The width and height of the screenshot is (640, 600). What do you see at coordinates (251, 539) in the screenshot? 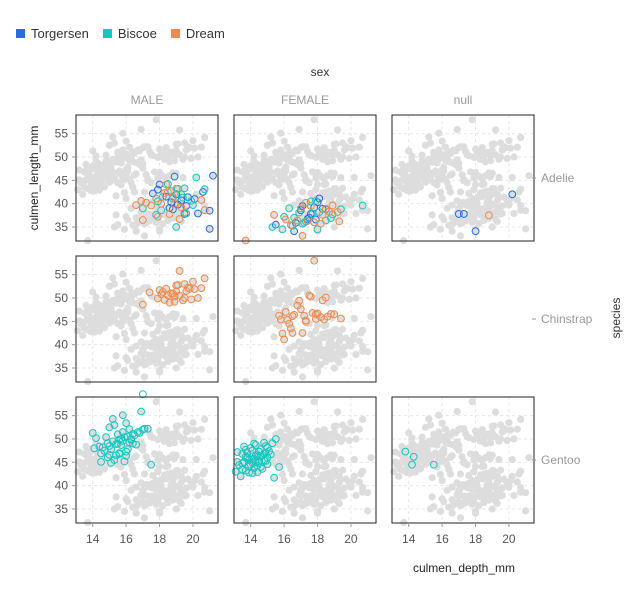
I see `x-tick-label: 14` at bounding box center [251, 539].